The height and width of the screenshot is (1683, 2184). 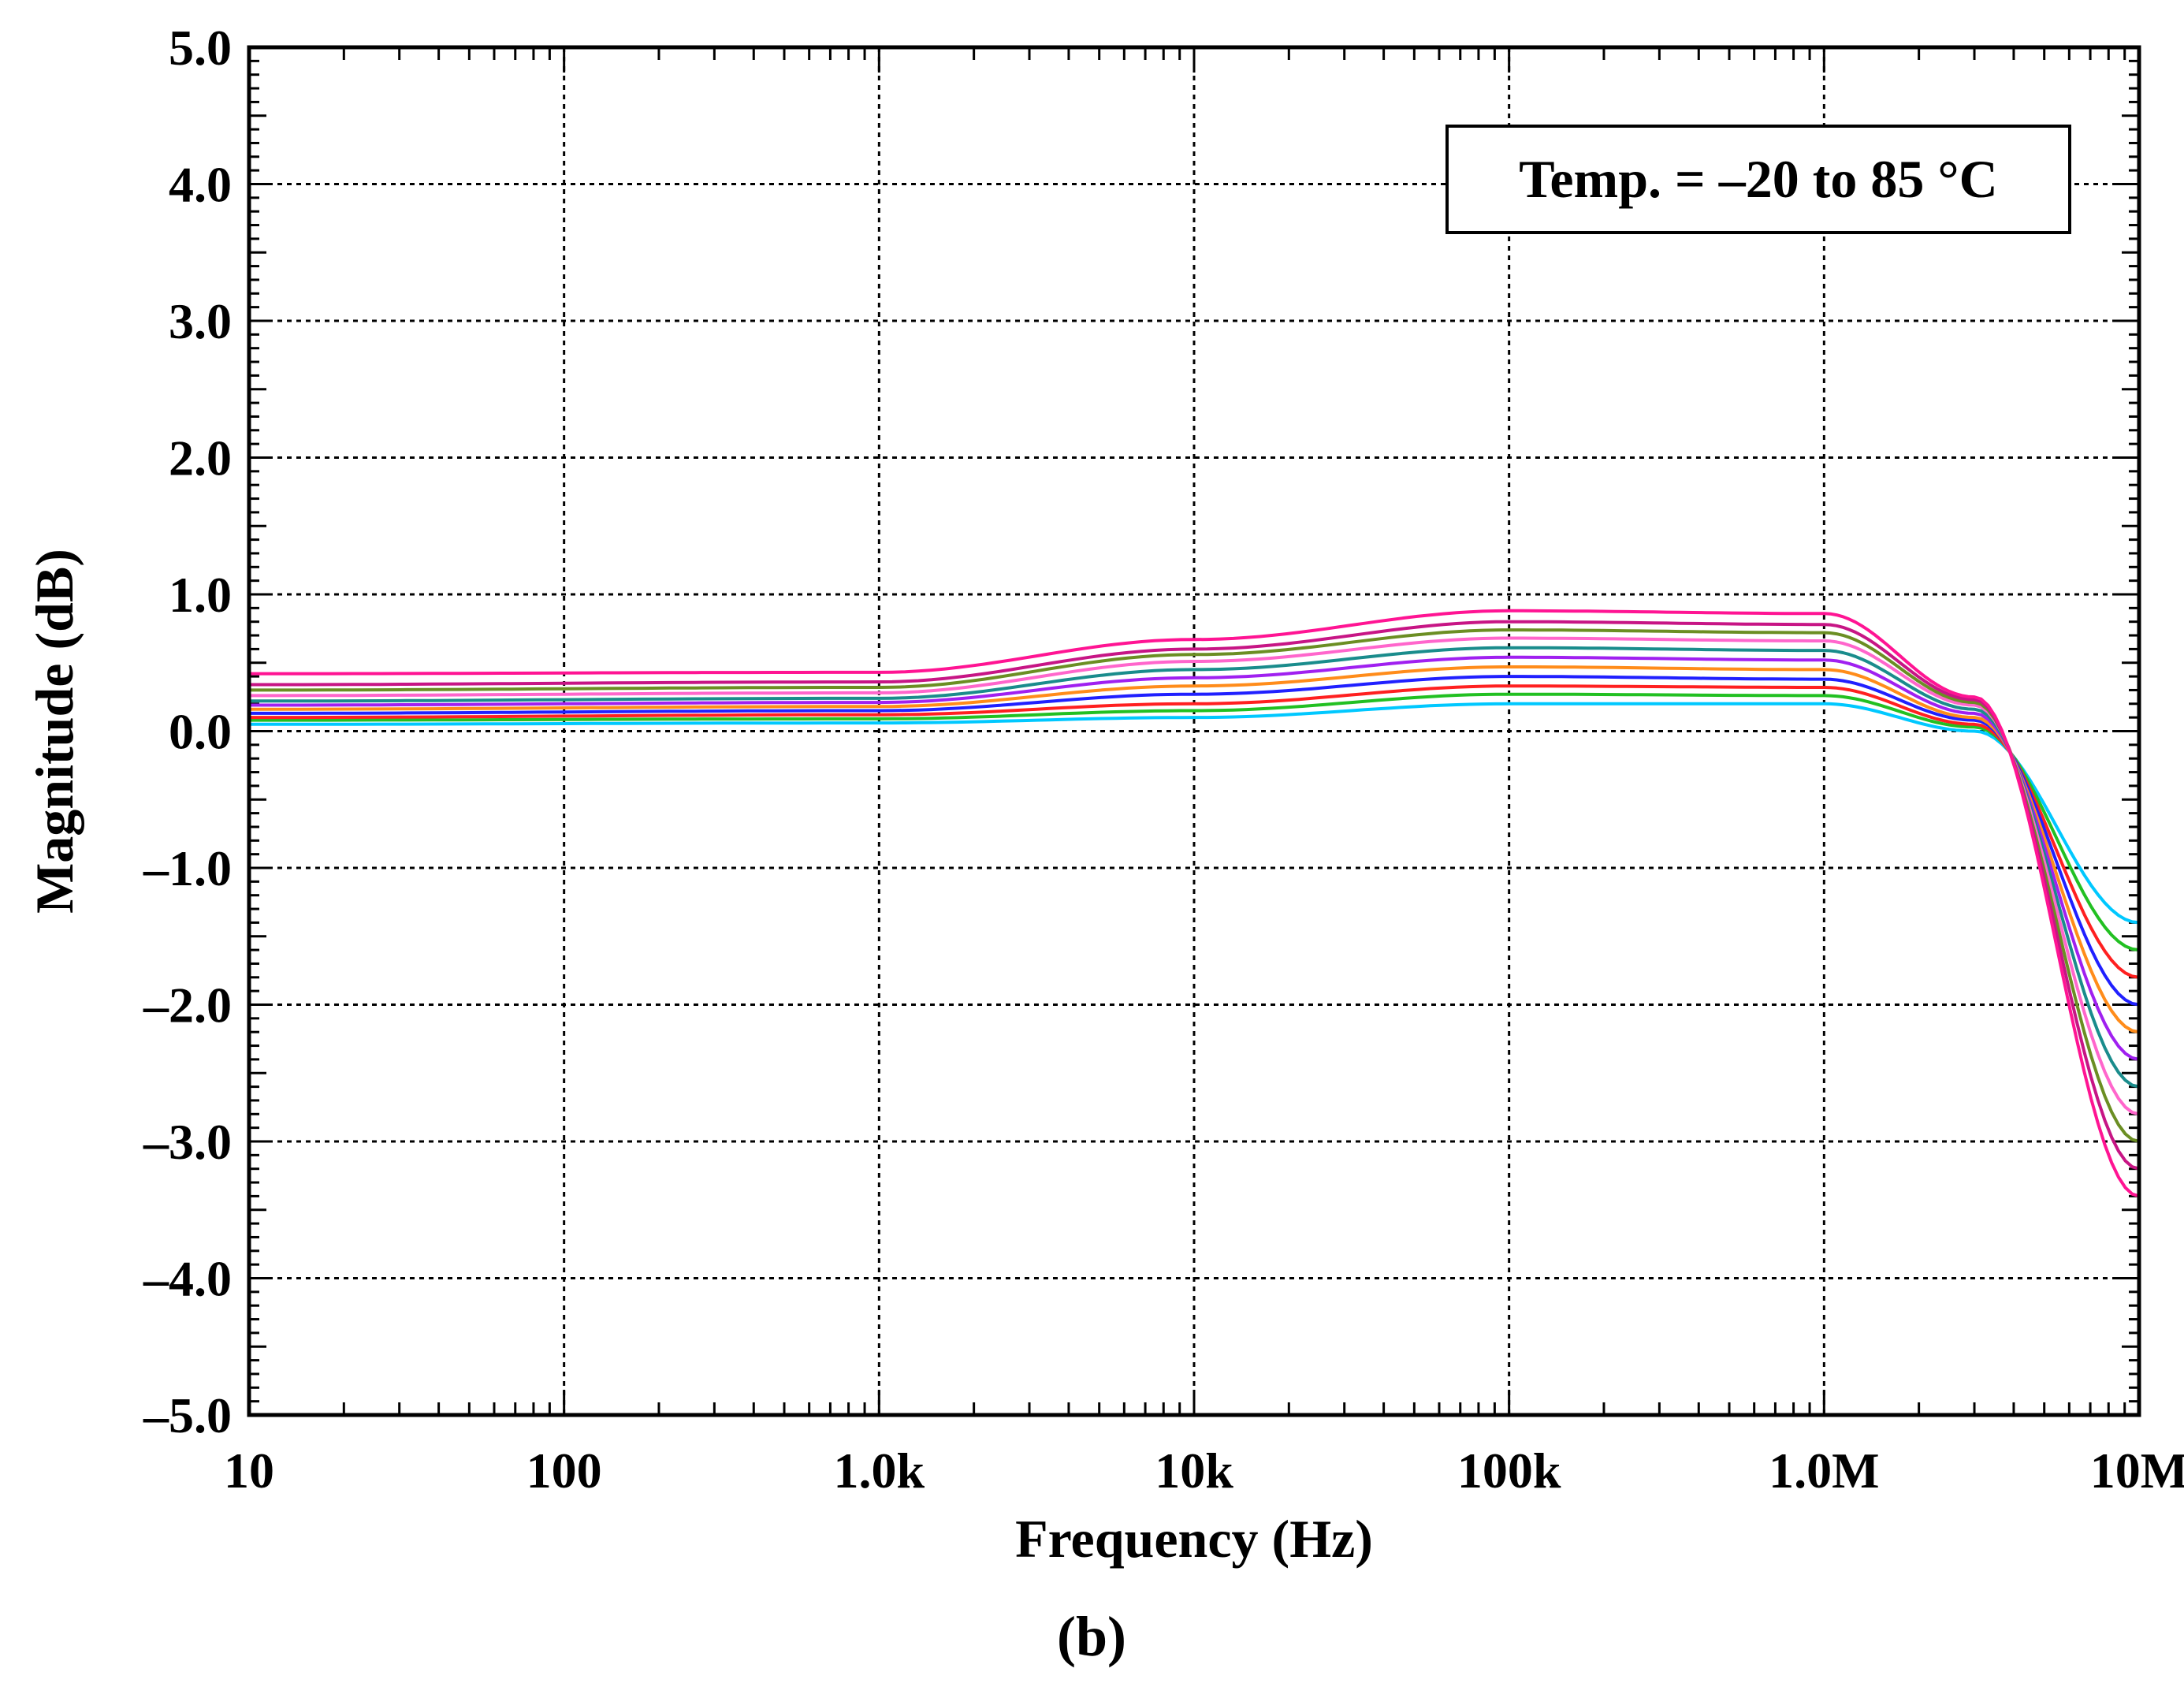 I want to click on y-tick-label: 3.0, so click(x=200, y=321).